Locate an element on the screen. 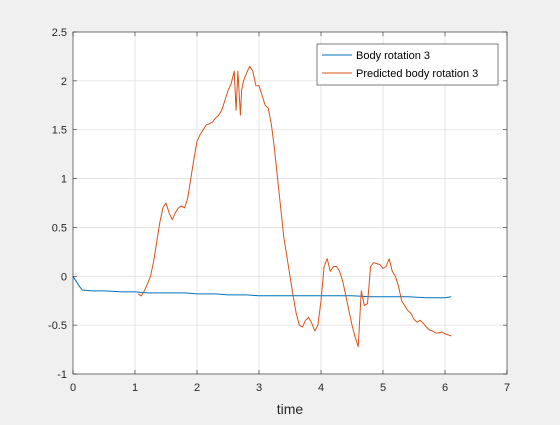 The width and height of the screenshot is (560, 425). x-tick-label: 1 is located at coordinates (135, 388).